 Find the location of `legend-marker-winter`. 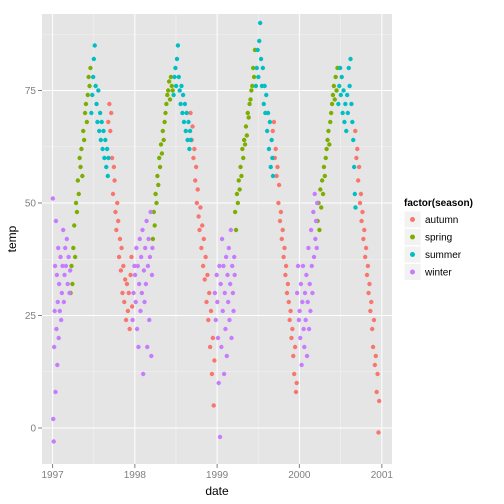

legend-marker-winter is located at coordinates (412, 272).